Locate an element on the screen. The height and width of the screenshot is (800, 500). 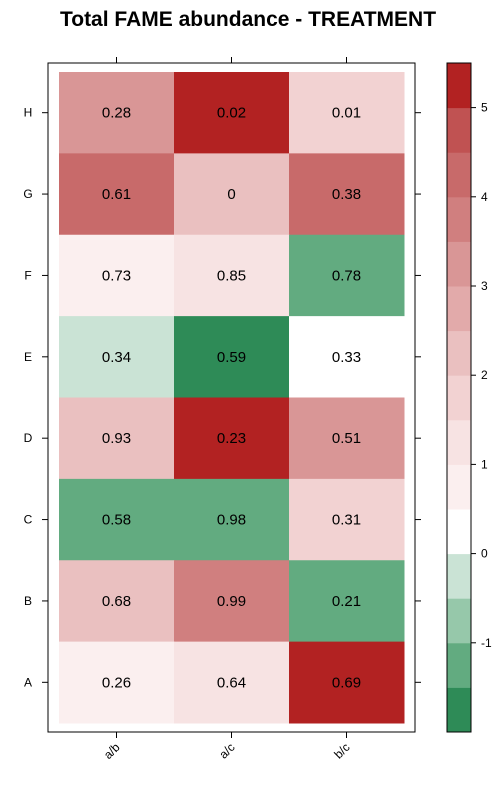
cell-value-label: 0.51 is located at coordinates (346, 438).